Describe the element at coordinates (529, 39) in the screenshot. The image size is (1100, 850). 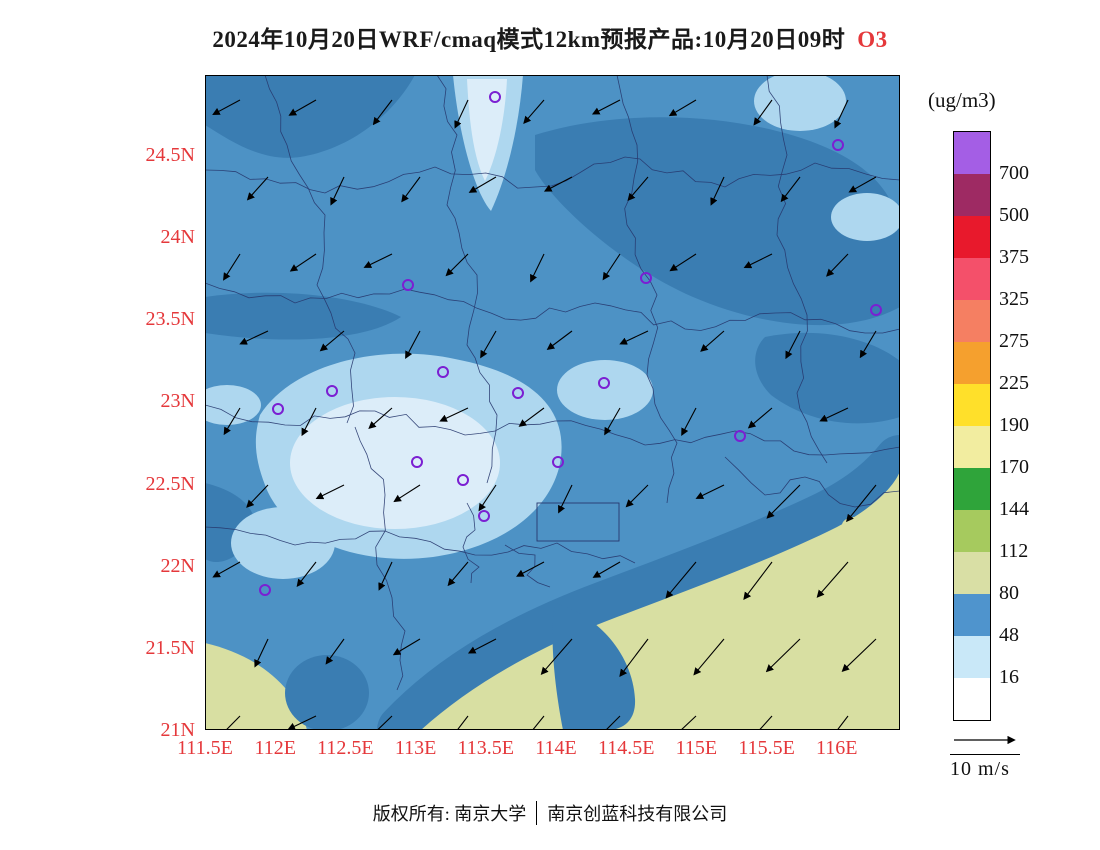
I see `title-text: 2024年10月20日WRF/cmaq模式12km预报产品:10月20日09时` at that location.